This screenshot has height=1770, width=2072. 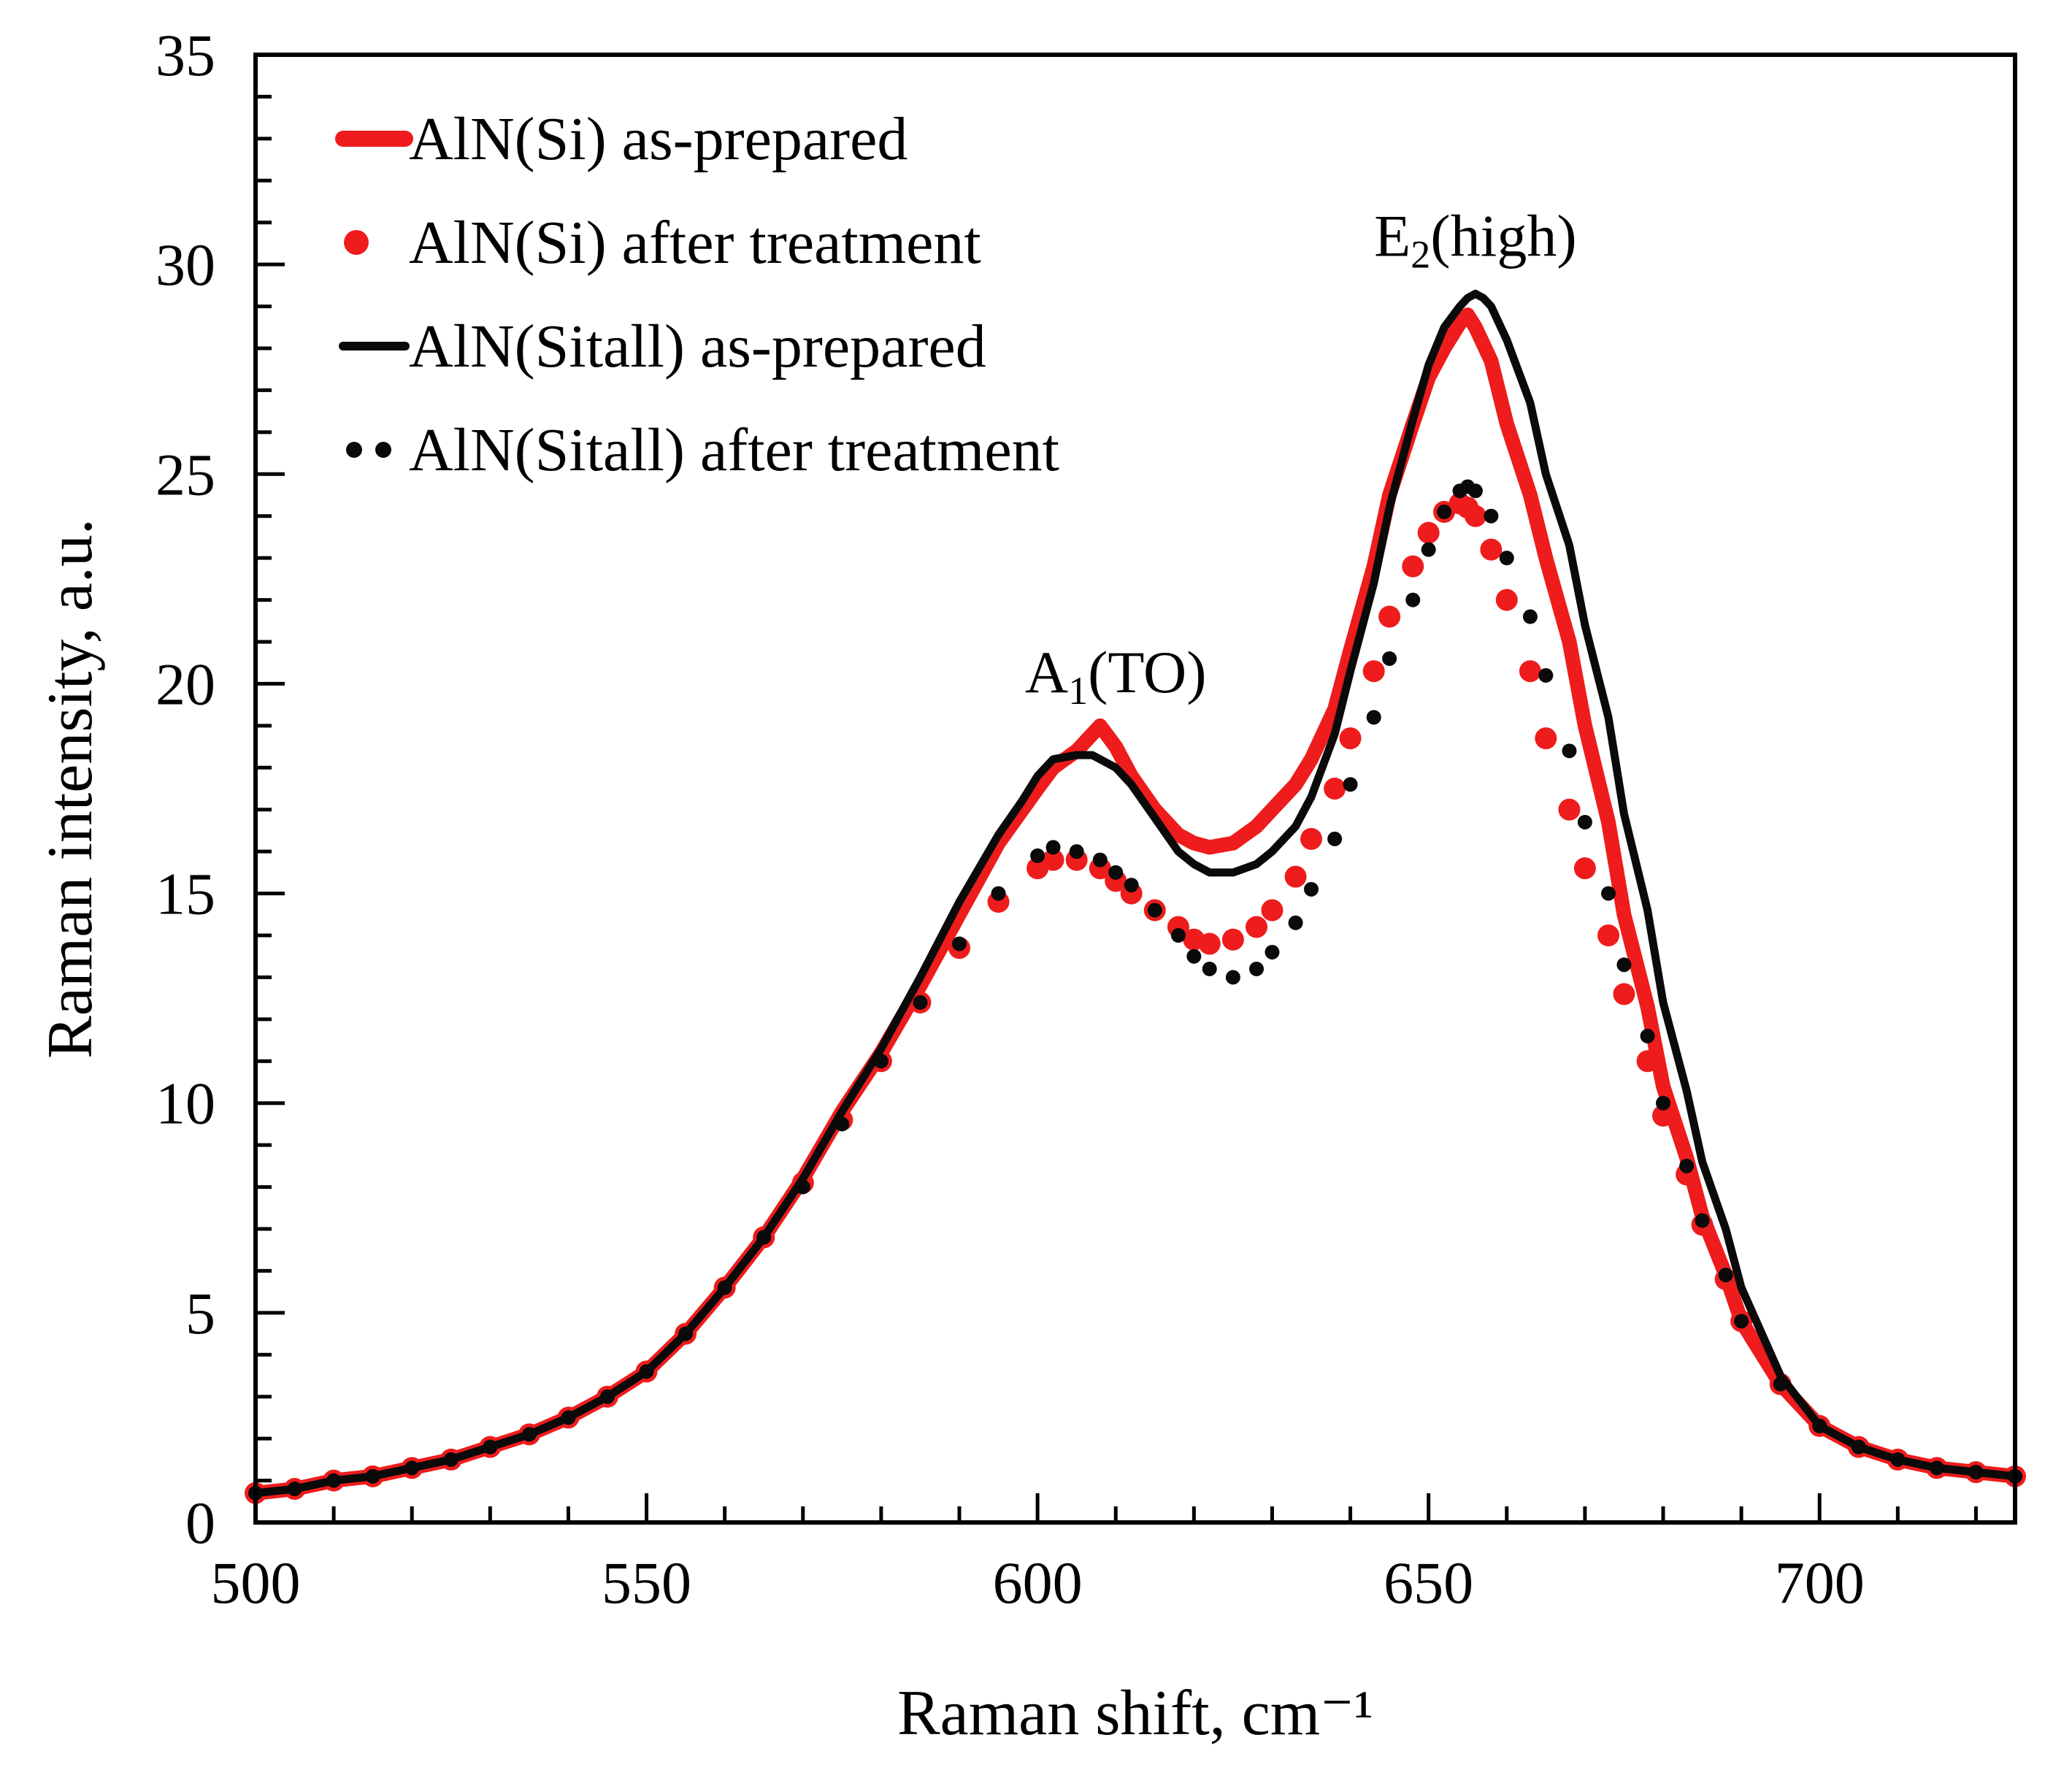 I want to click on y-tick-label: 25, so click(x=185, y=474).